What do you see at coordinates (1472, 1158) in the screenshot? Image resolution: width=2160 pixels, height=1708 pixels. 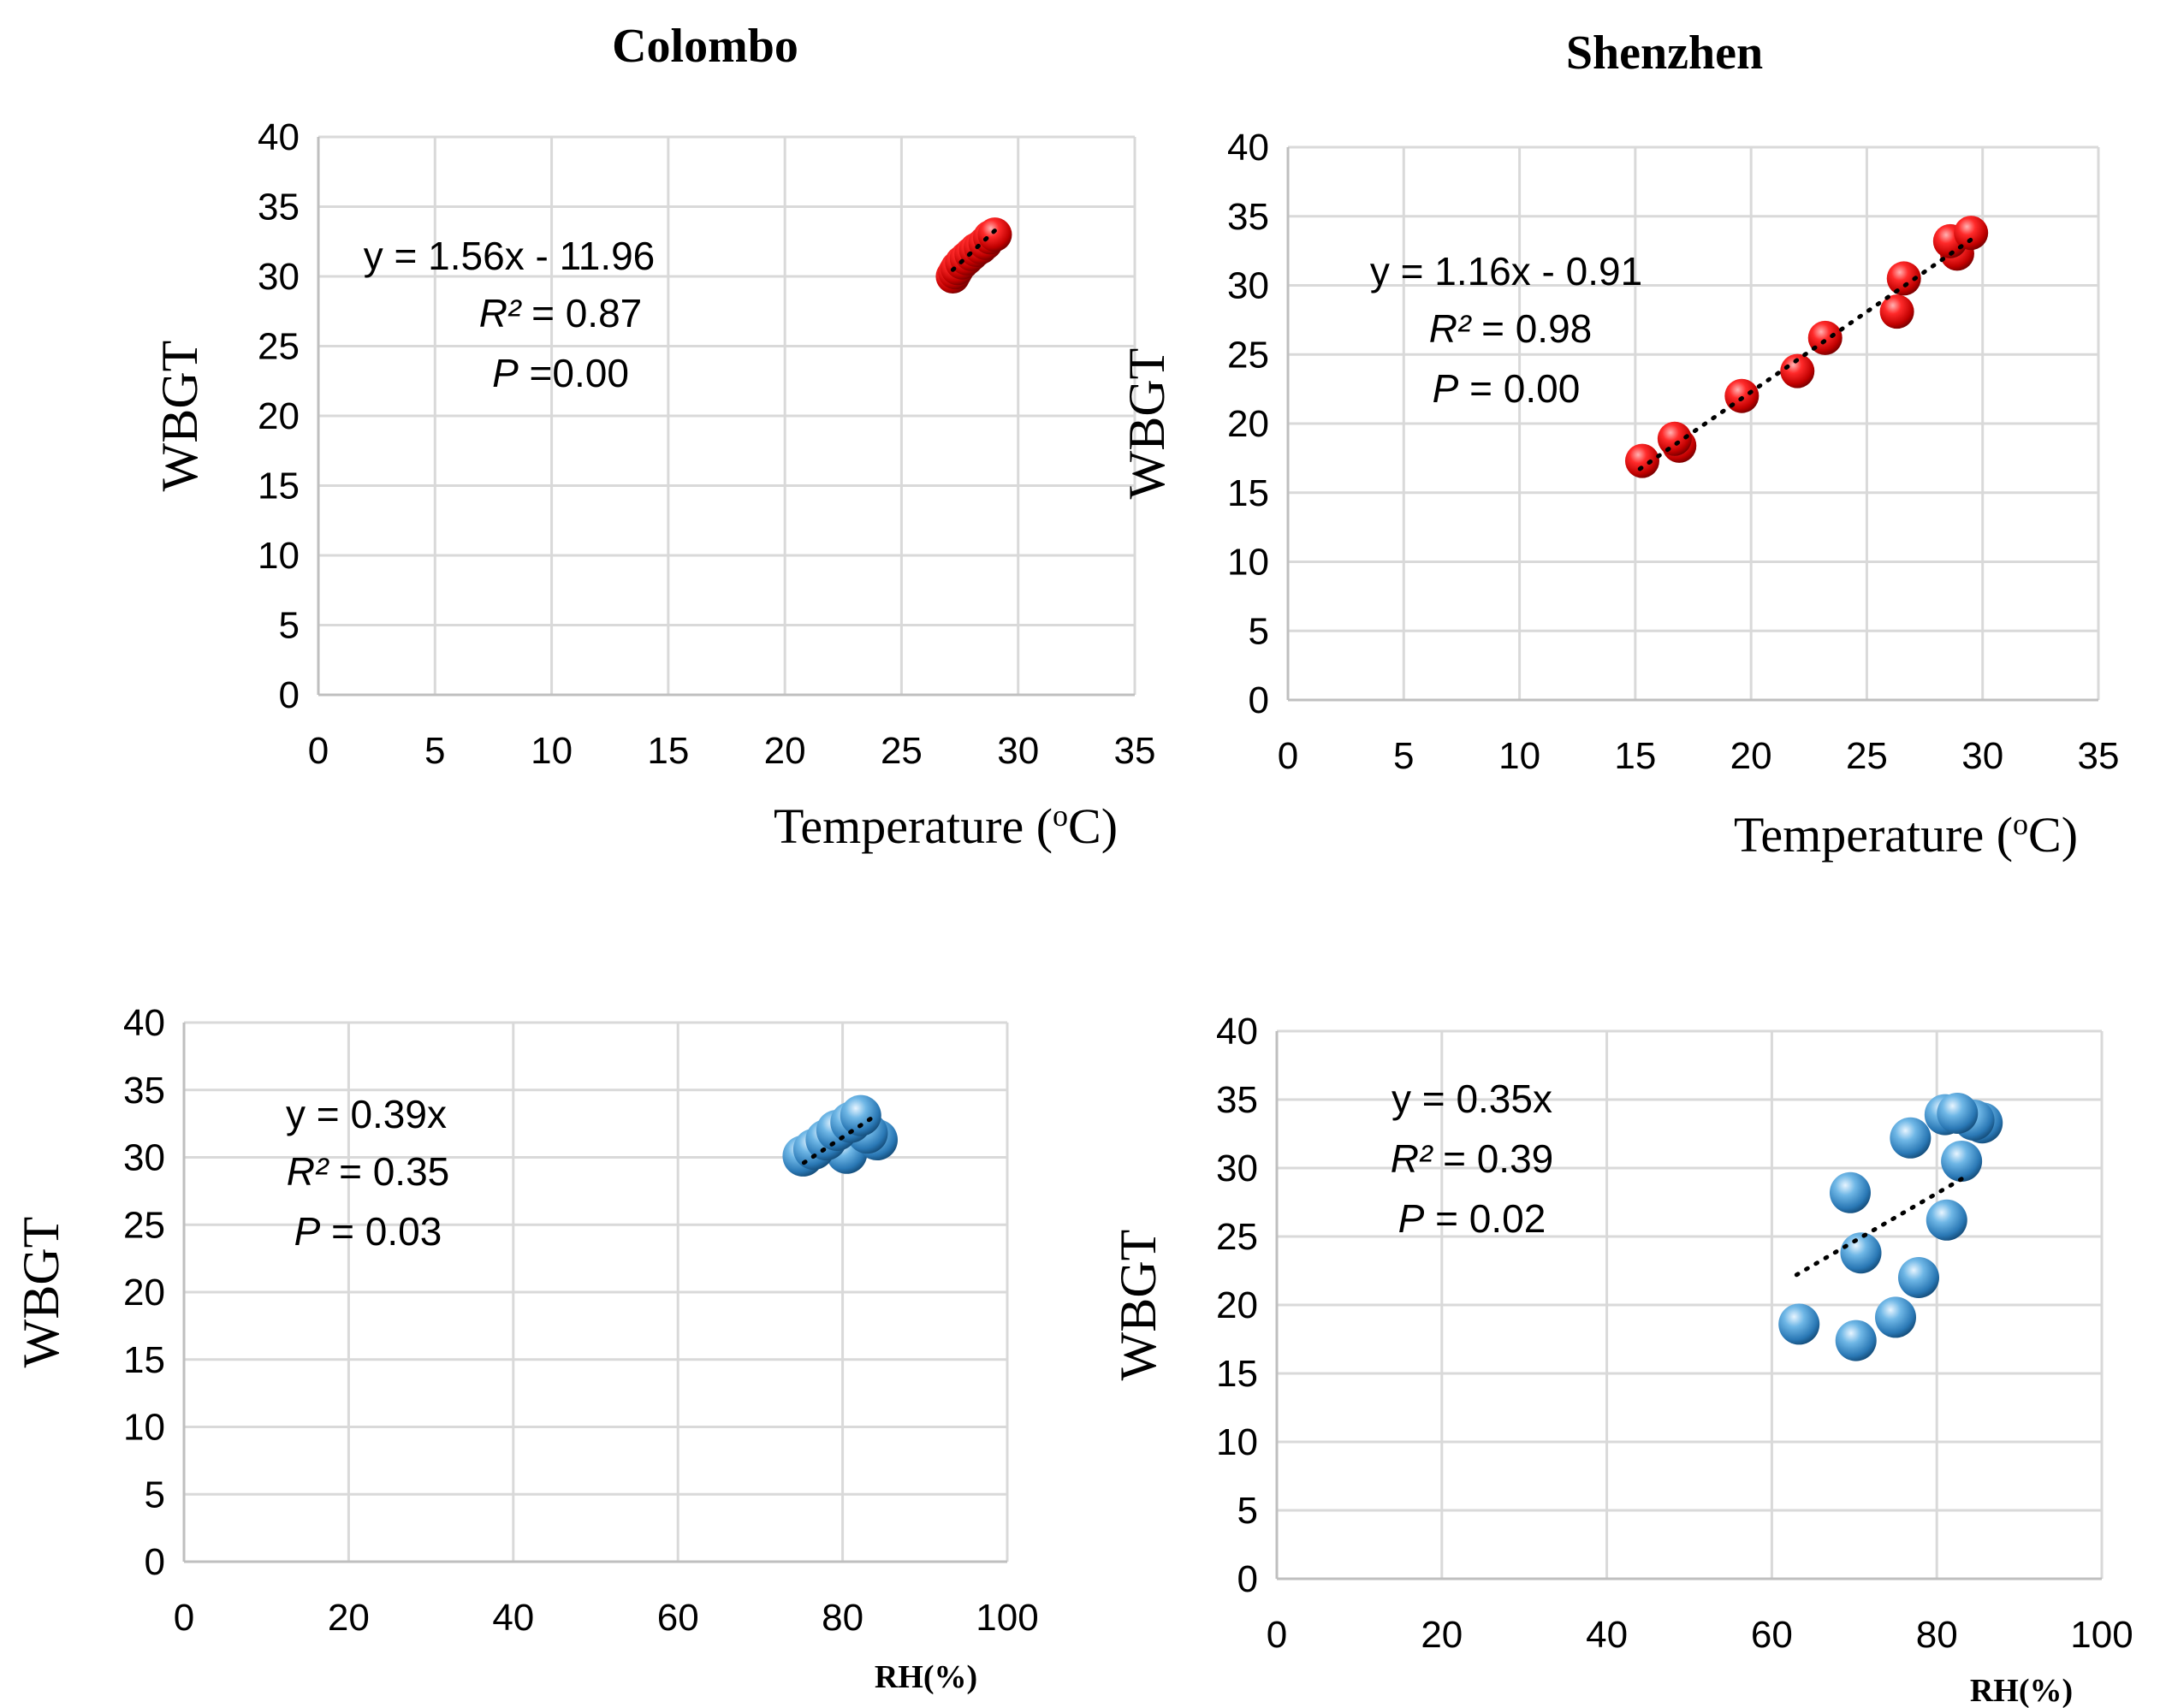 I see `r-squared-label: R² = 0.39` at bounding box center [1472, 1158].